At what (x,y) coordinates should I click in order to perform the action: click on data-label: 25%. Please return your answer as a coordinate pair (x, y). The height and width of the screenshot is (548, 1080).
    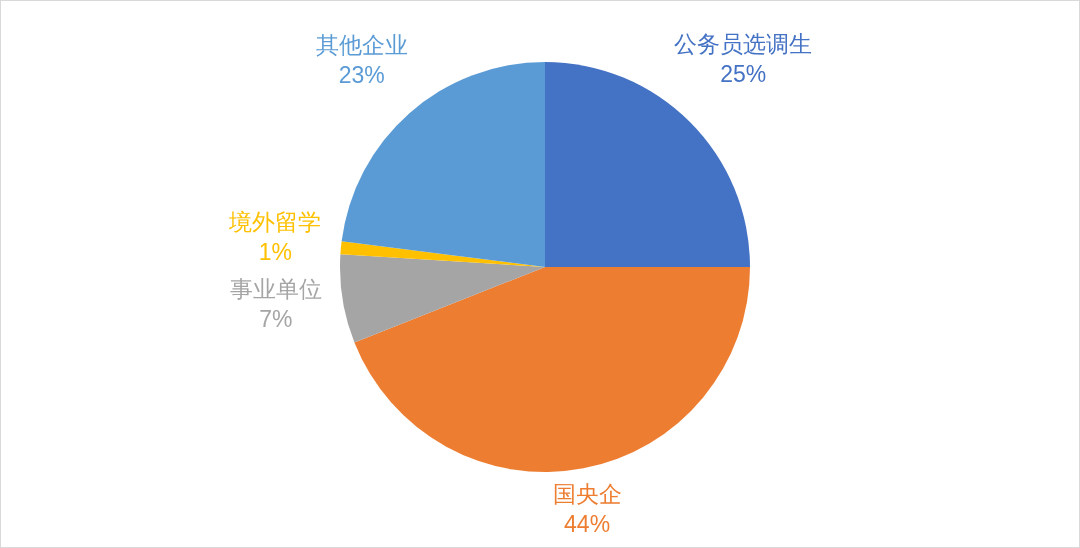
    Looking at the image, I should click on (743, 74).